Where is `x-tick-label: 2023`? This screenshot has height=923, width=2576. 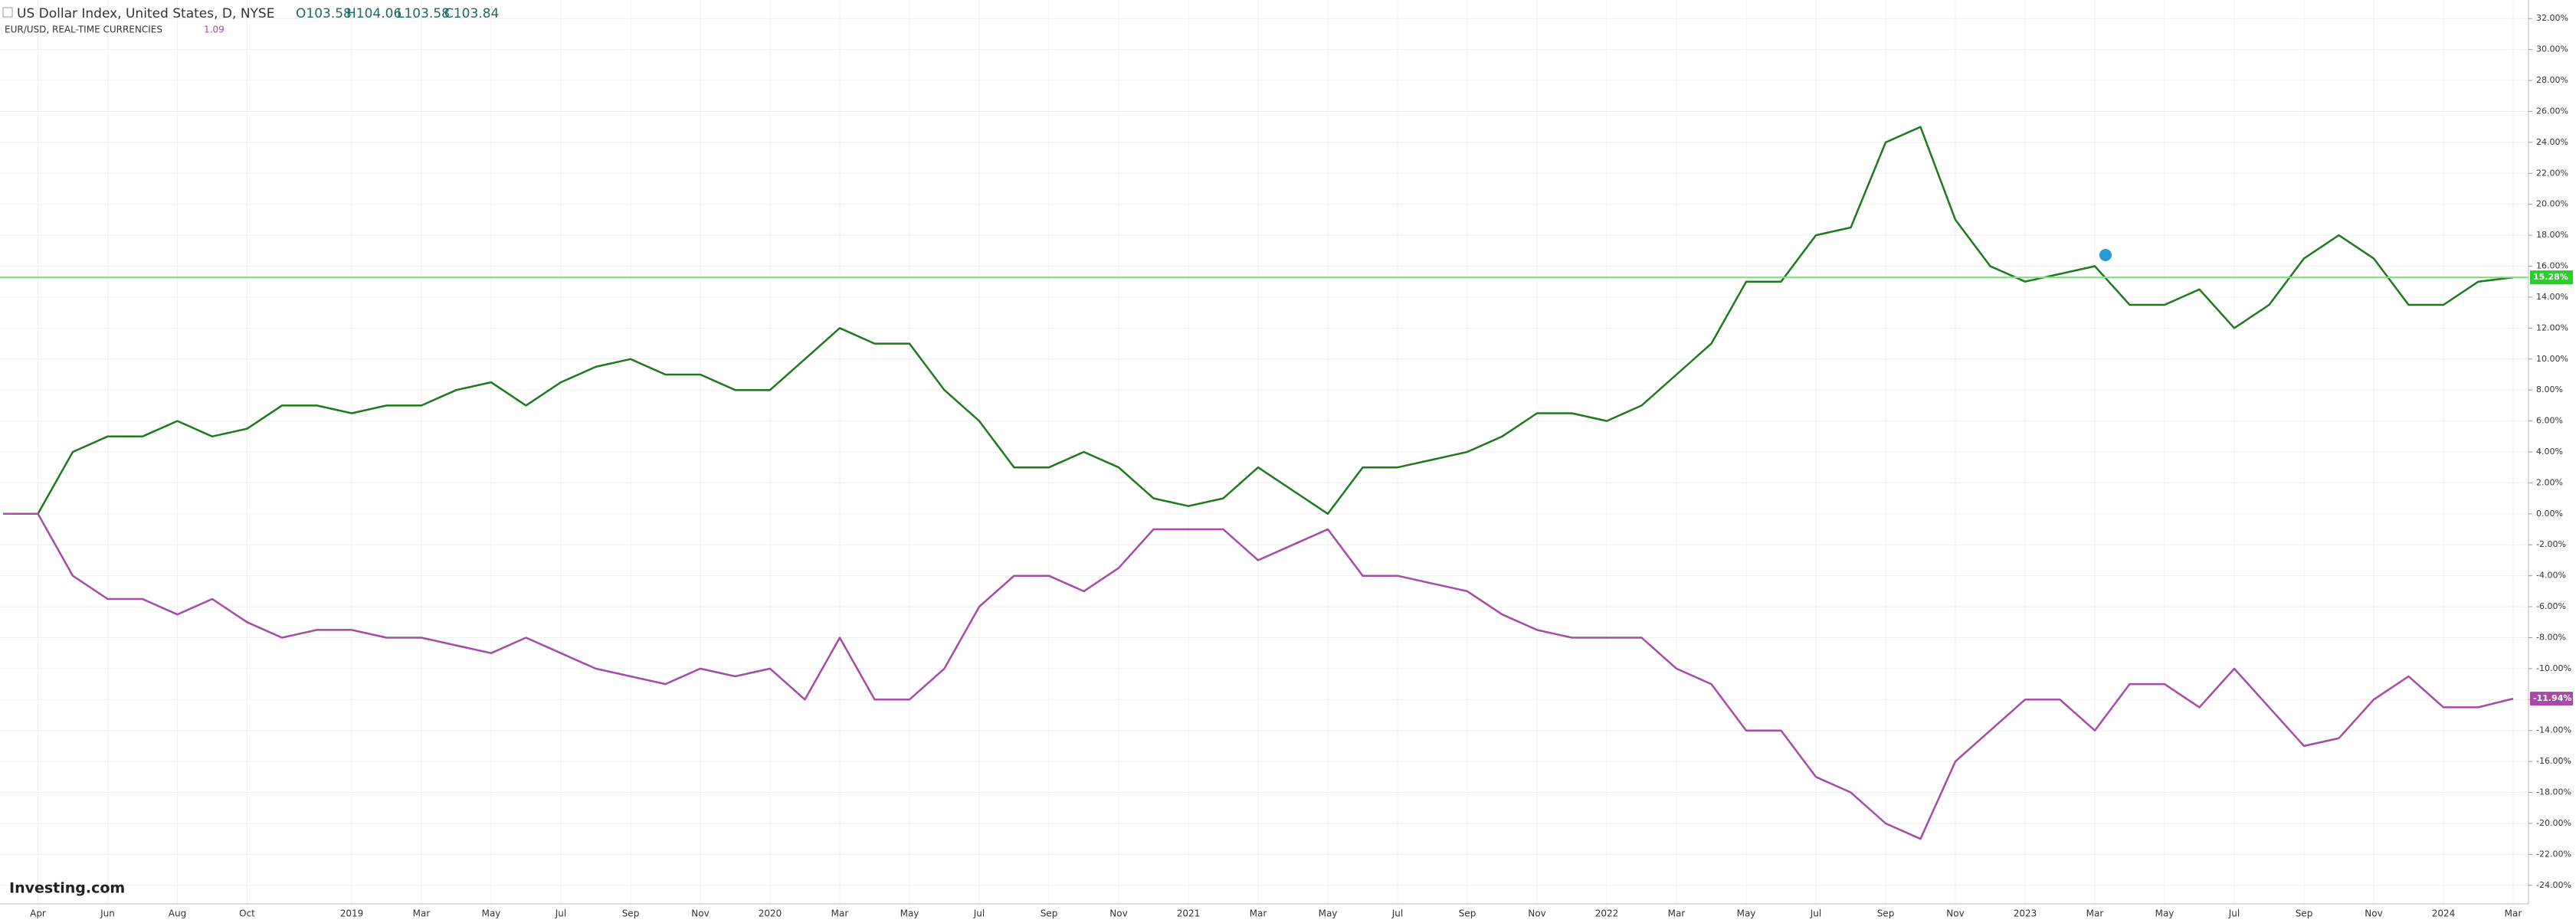 x-tick-label: 2023 is located at coordinates (2025, 914).